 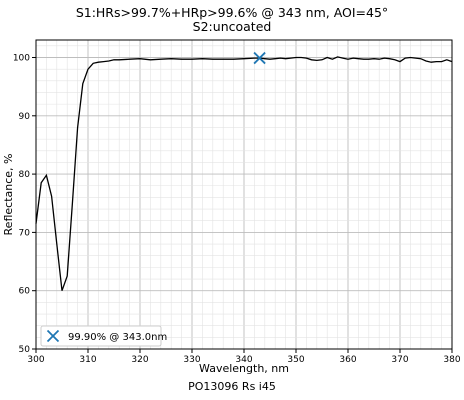 I want to click on chart-subtitle: S2:uncoated, so click(x=232, y=26).